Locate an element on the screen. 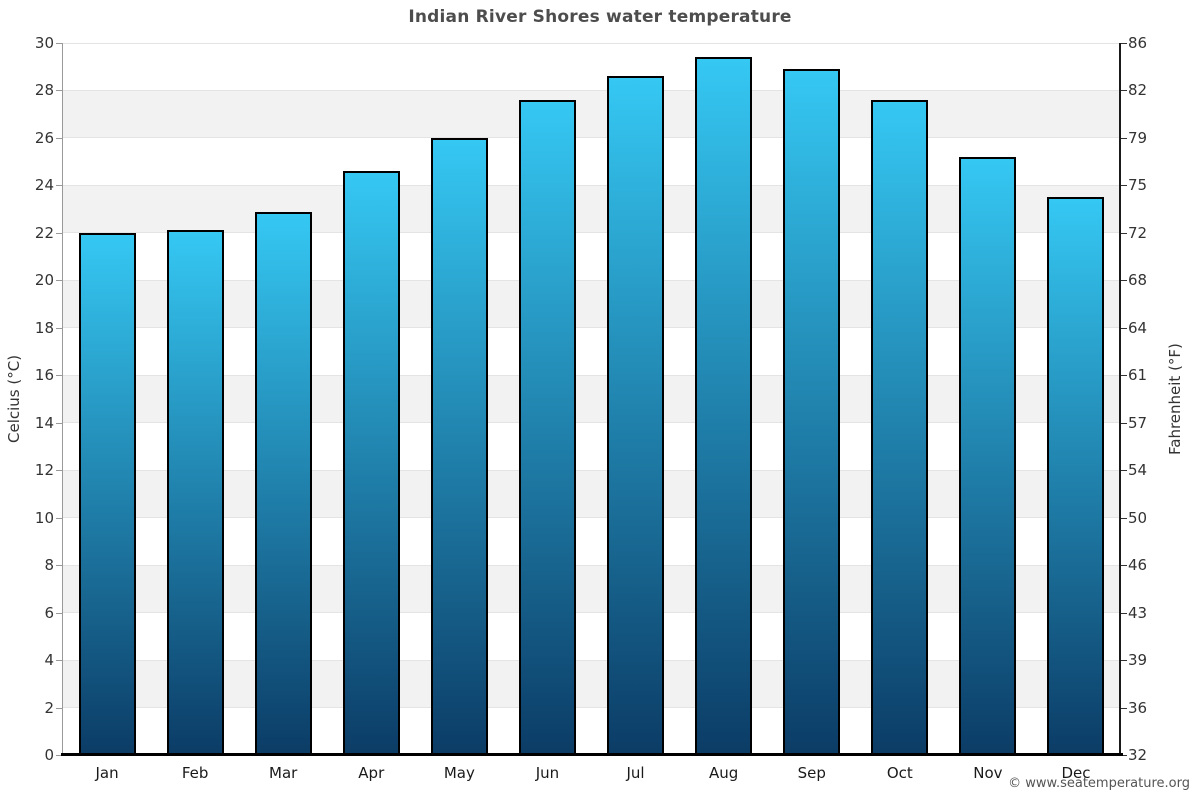  gridline-30c is located at coordinates (591, 43).